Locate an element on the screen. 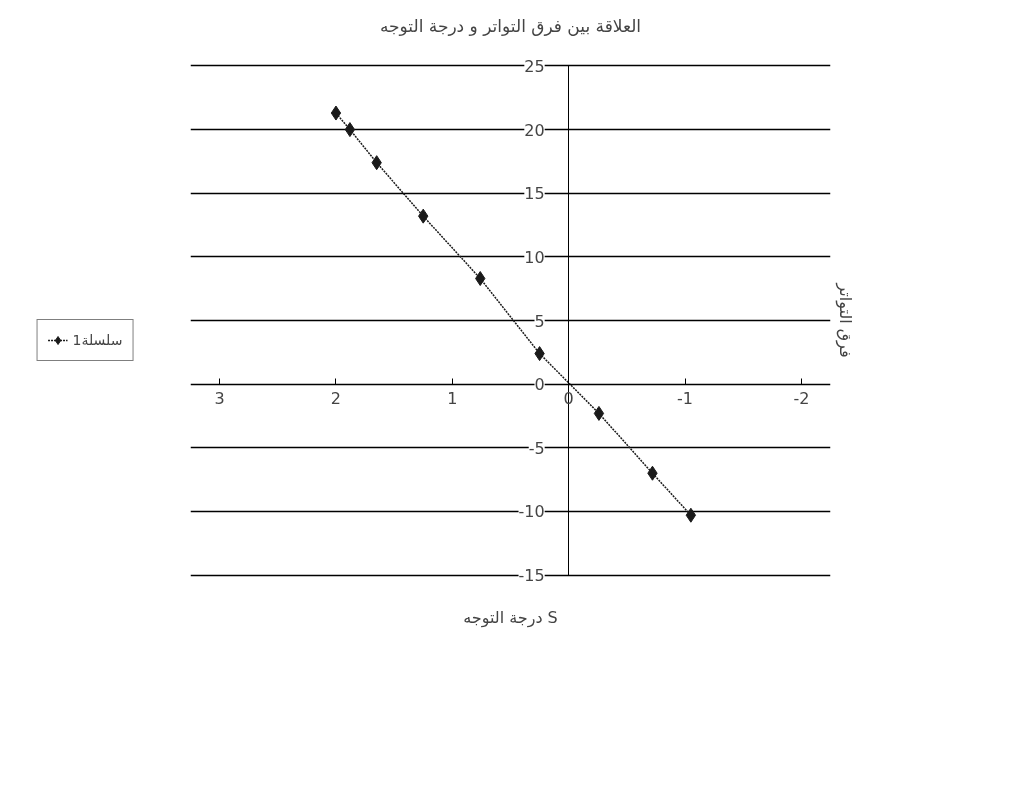 The height and width of the screenshot is (807, 1018). x-tick-label: -2 is located at coordinates (801, 399).